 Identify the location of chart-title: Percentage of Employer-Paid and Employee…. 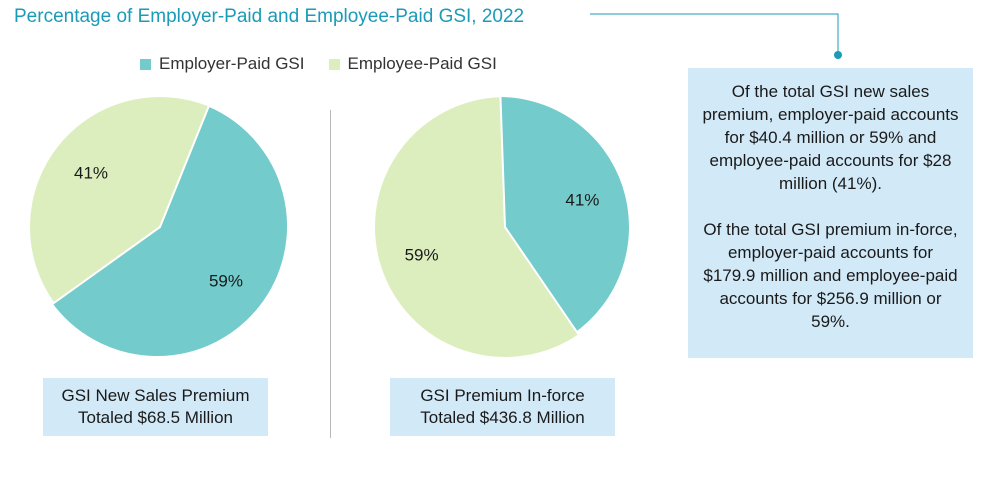
(269, 16).